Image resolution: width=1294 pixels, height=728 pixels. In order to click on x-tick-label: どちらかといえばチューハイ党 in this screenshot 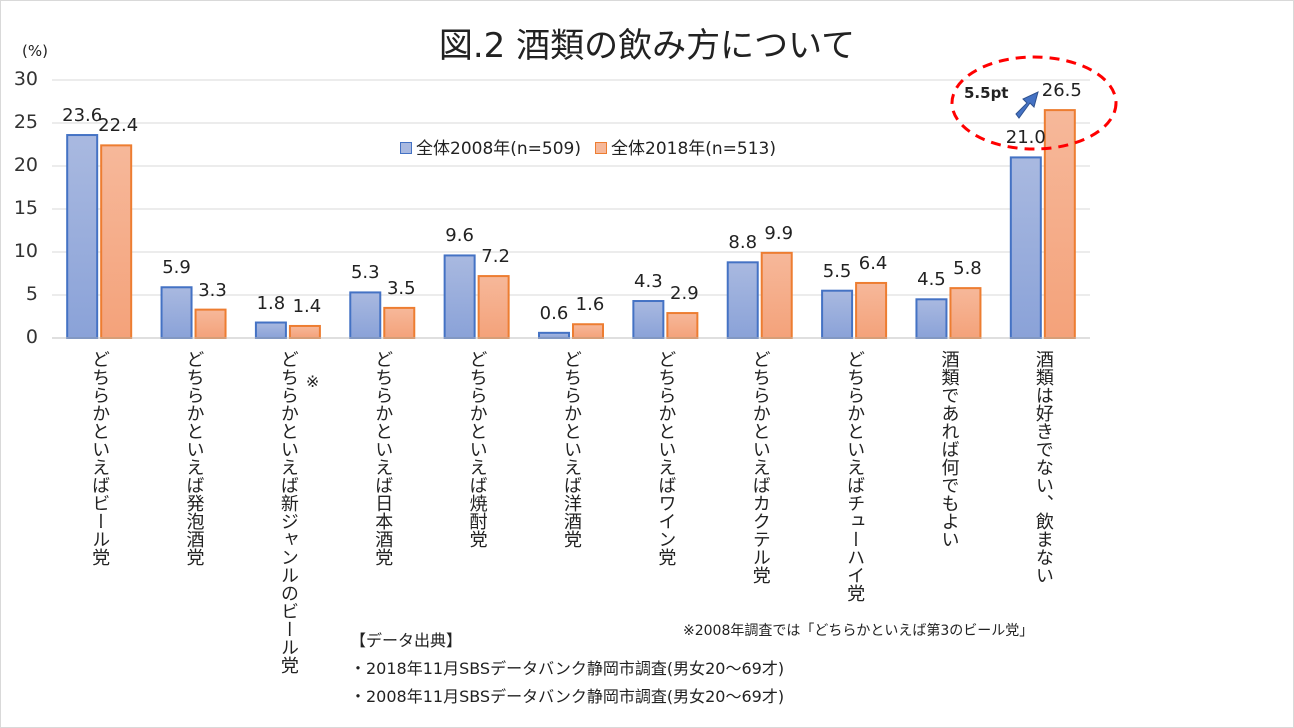, I will do `click(855, 476)`.